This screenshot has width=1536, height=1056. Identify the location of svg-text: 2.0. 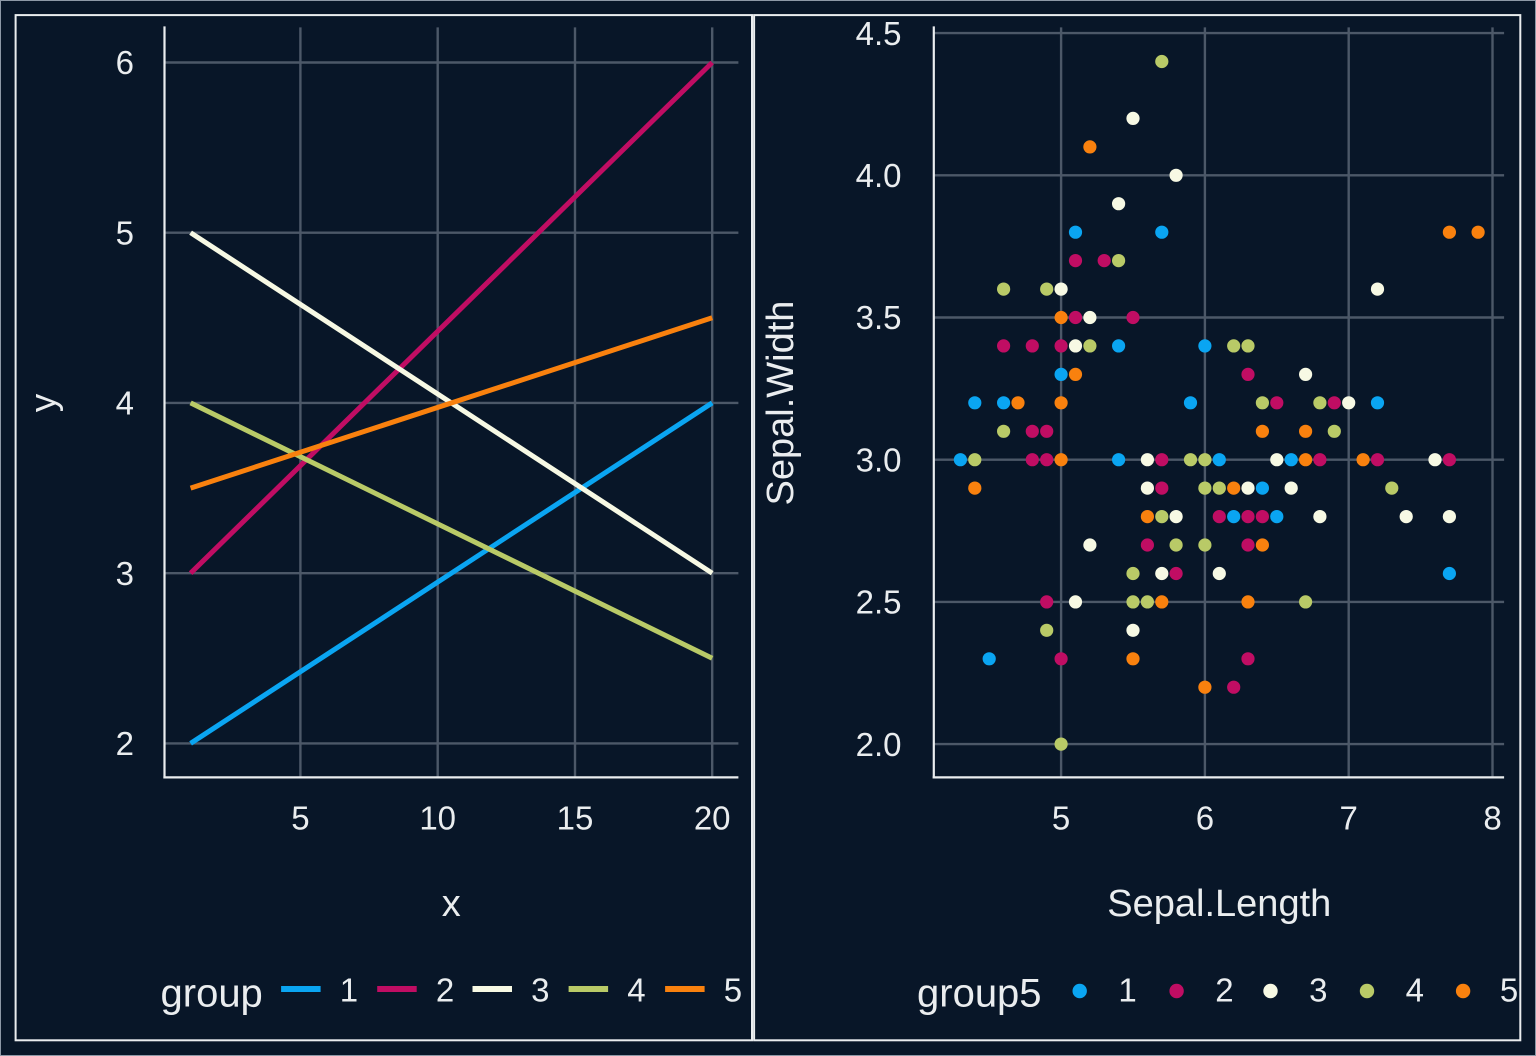
(879, 744).